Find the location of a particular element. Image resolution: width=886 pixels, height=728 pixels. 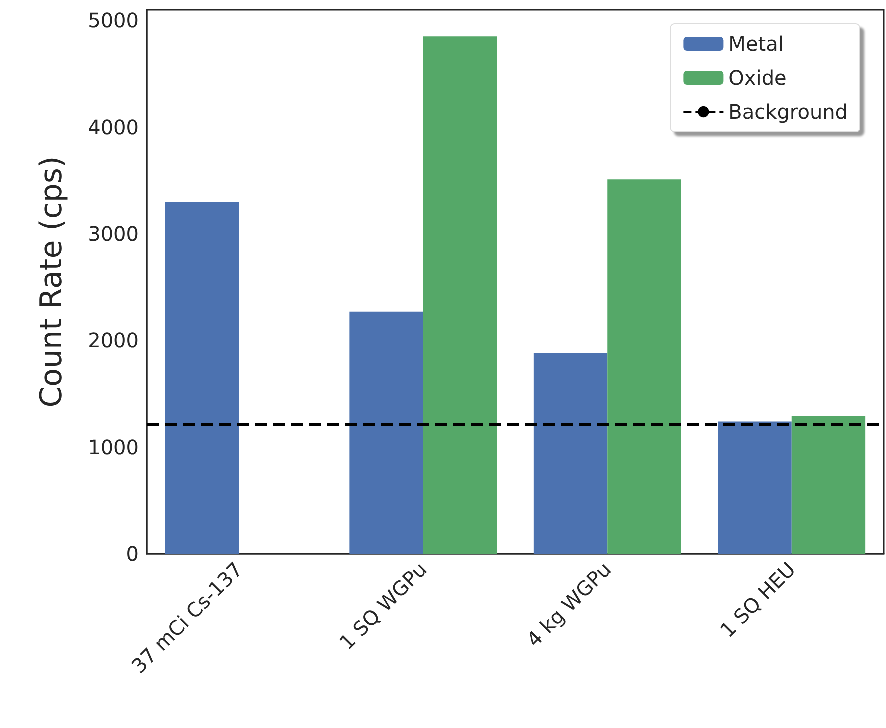

legend-label: Oxide is located at coordinates (757, 78).